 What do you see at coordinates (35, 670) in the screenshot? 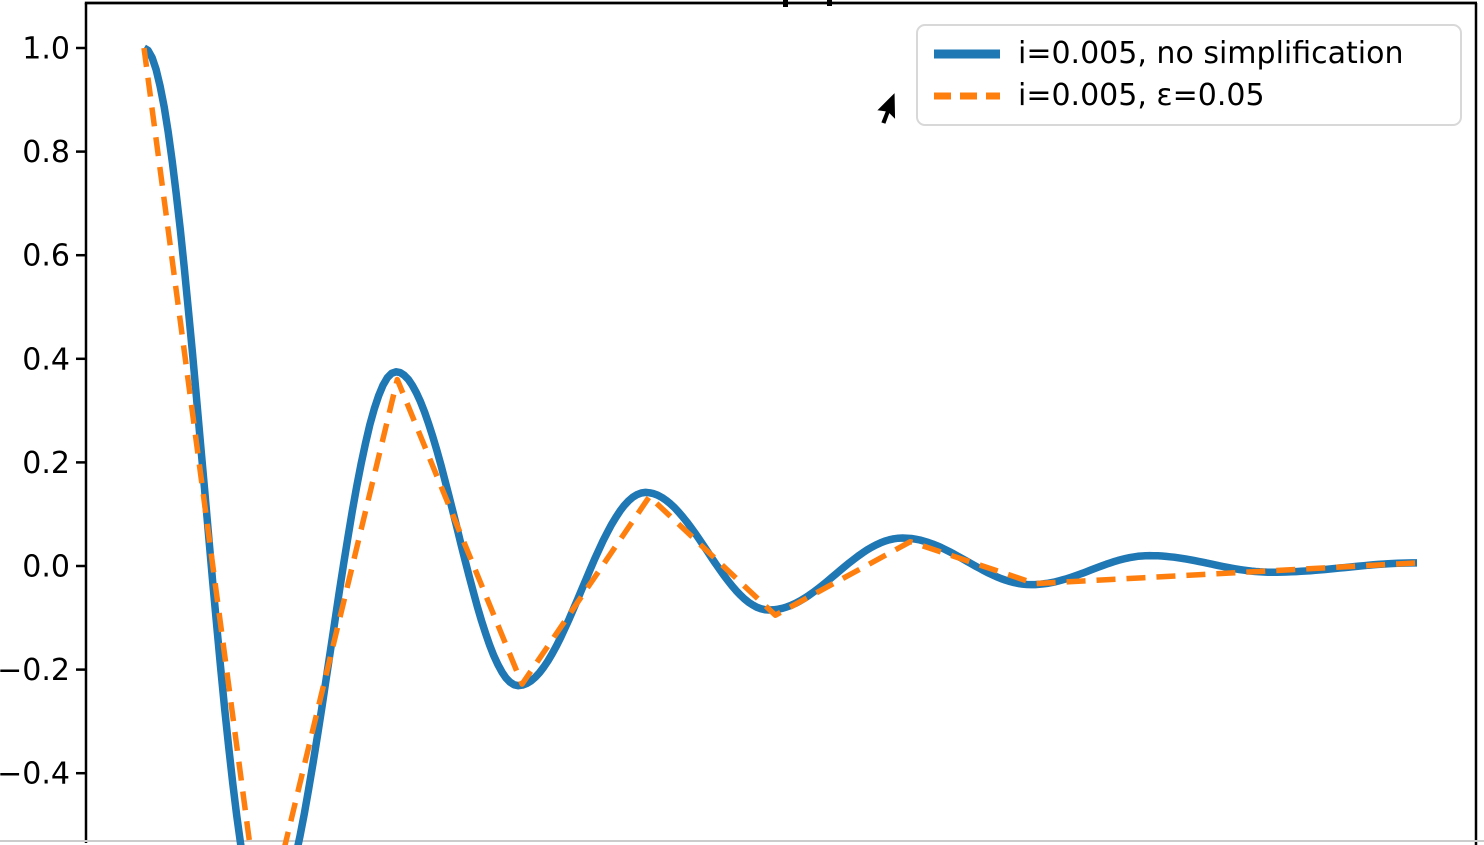
I see `y-tick-label: −0.2` at bounding box center [35, 670].